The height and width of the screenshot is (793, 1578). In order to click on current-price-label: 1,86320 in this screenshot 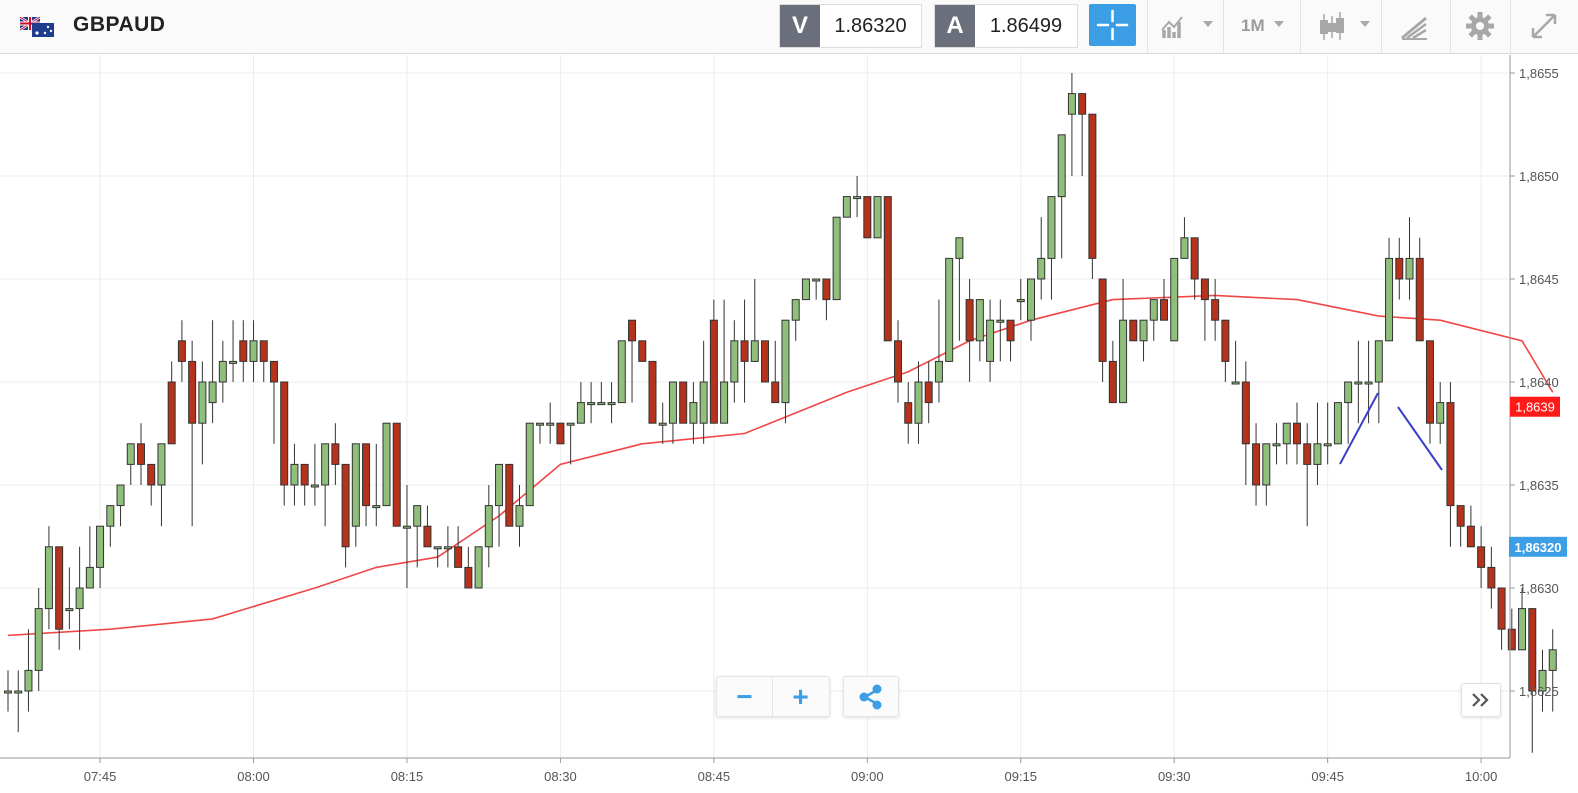, I will do `click(1538, 547)`.